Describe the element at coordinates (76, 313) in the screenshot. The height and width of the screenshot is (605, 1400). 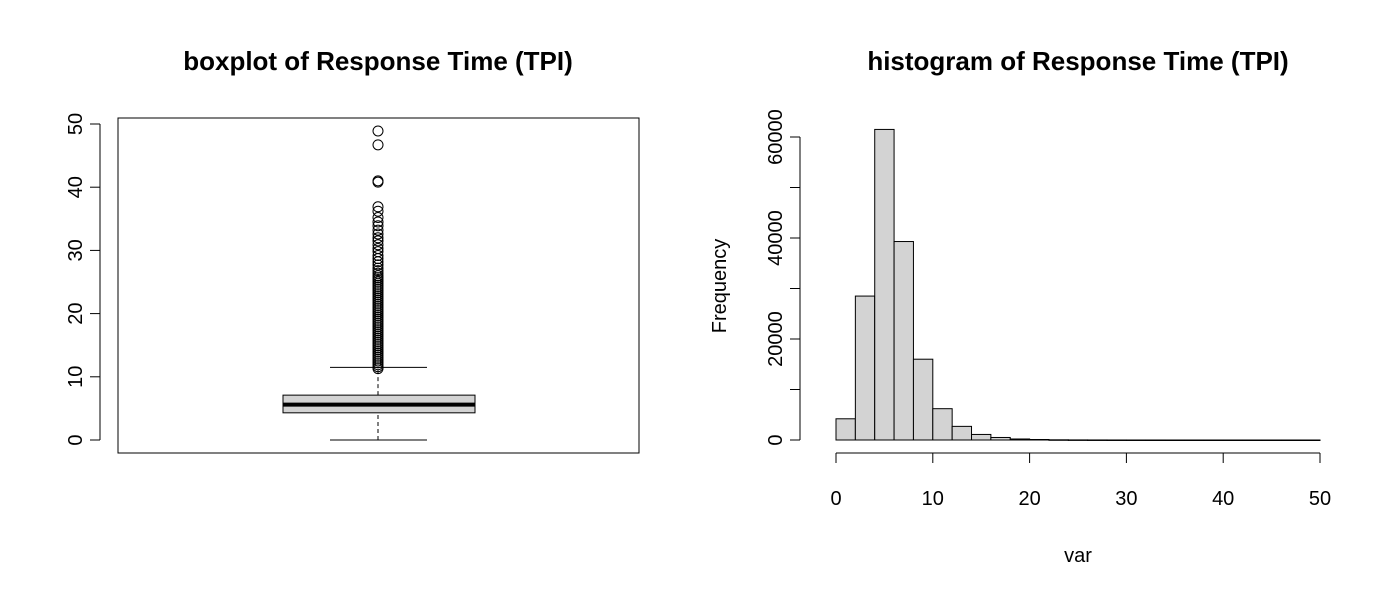
I see `boxplot-y-tick-label: 20` at that location.